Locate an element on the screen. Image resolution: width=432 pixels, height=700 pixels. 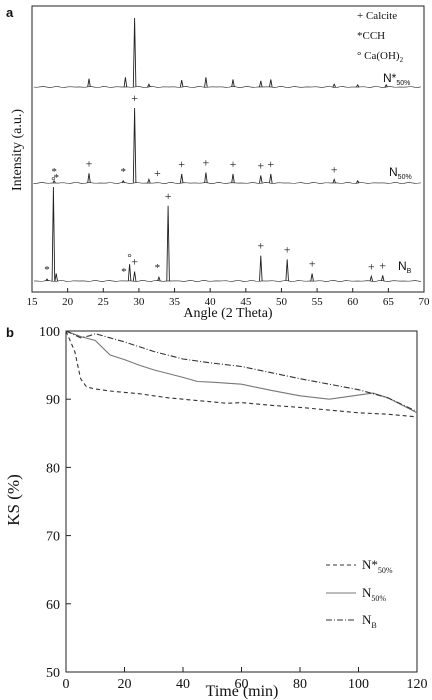
panel-b-label: b is located at coordinates (10, 332).